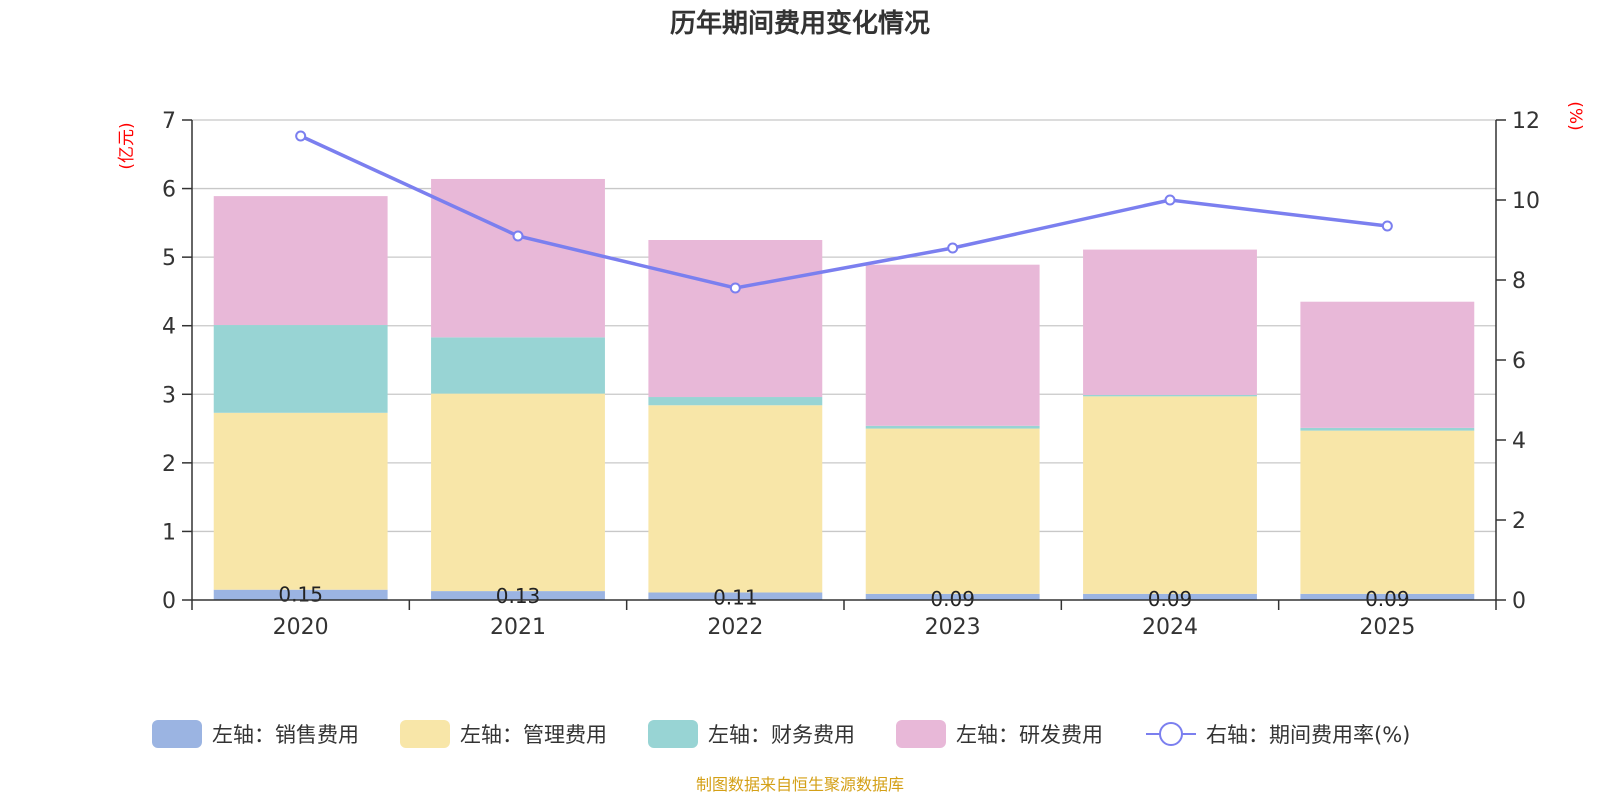  Describe the element at coordinates (518, 236) in the screenshot. I see `line-point-2021` at that location.